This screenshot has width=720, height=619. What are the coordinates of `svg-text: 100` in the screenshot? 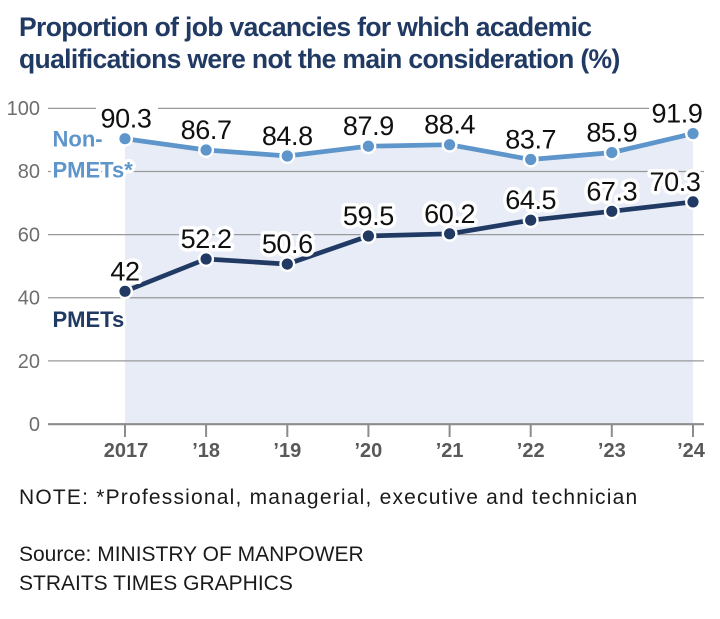 It's located at (23, 109).